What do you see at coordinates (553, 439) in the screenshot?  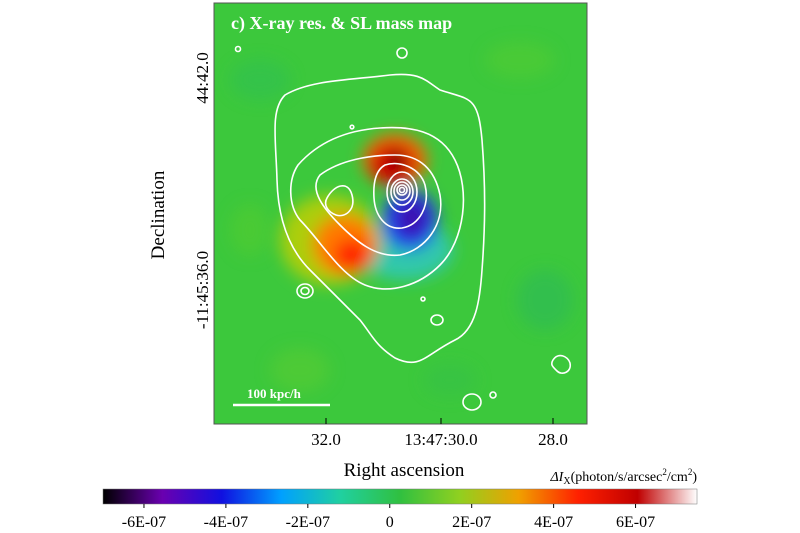 I see `x-tick-label: 28.0` at bounding box center [553, 439].